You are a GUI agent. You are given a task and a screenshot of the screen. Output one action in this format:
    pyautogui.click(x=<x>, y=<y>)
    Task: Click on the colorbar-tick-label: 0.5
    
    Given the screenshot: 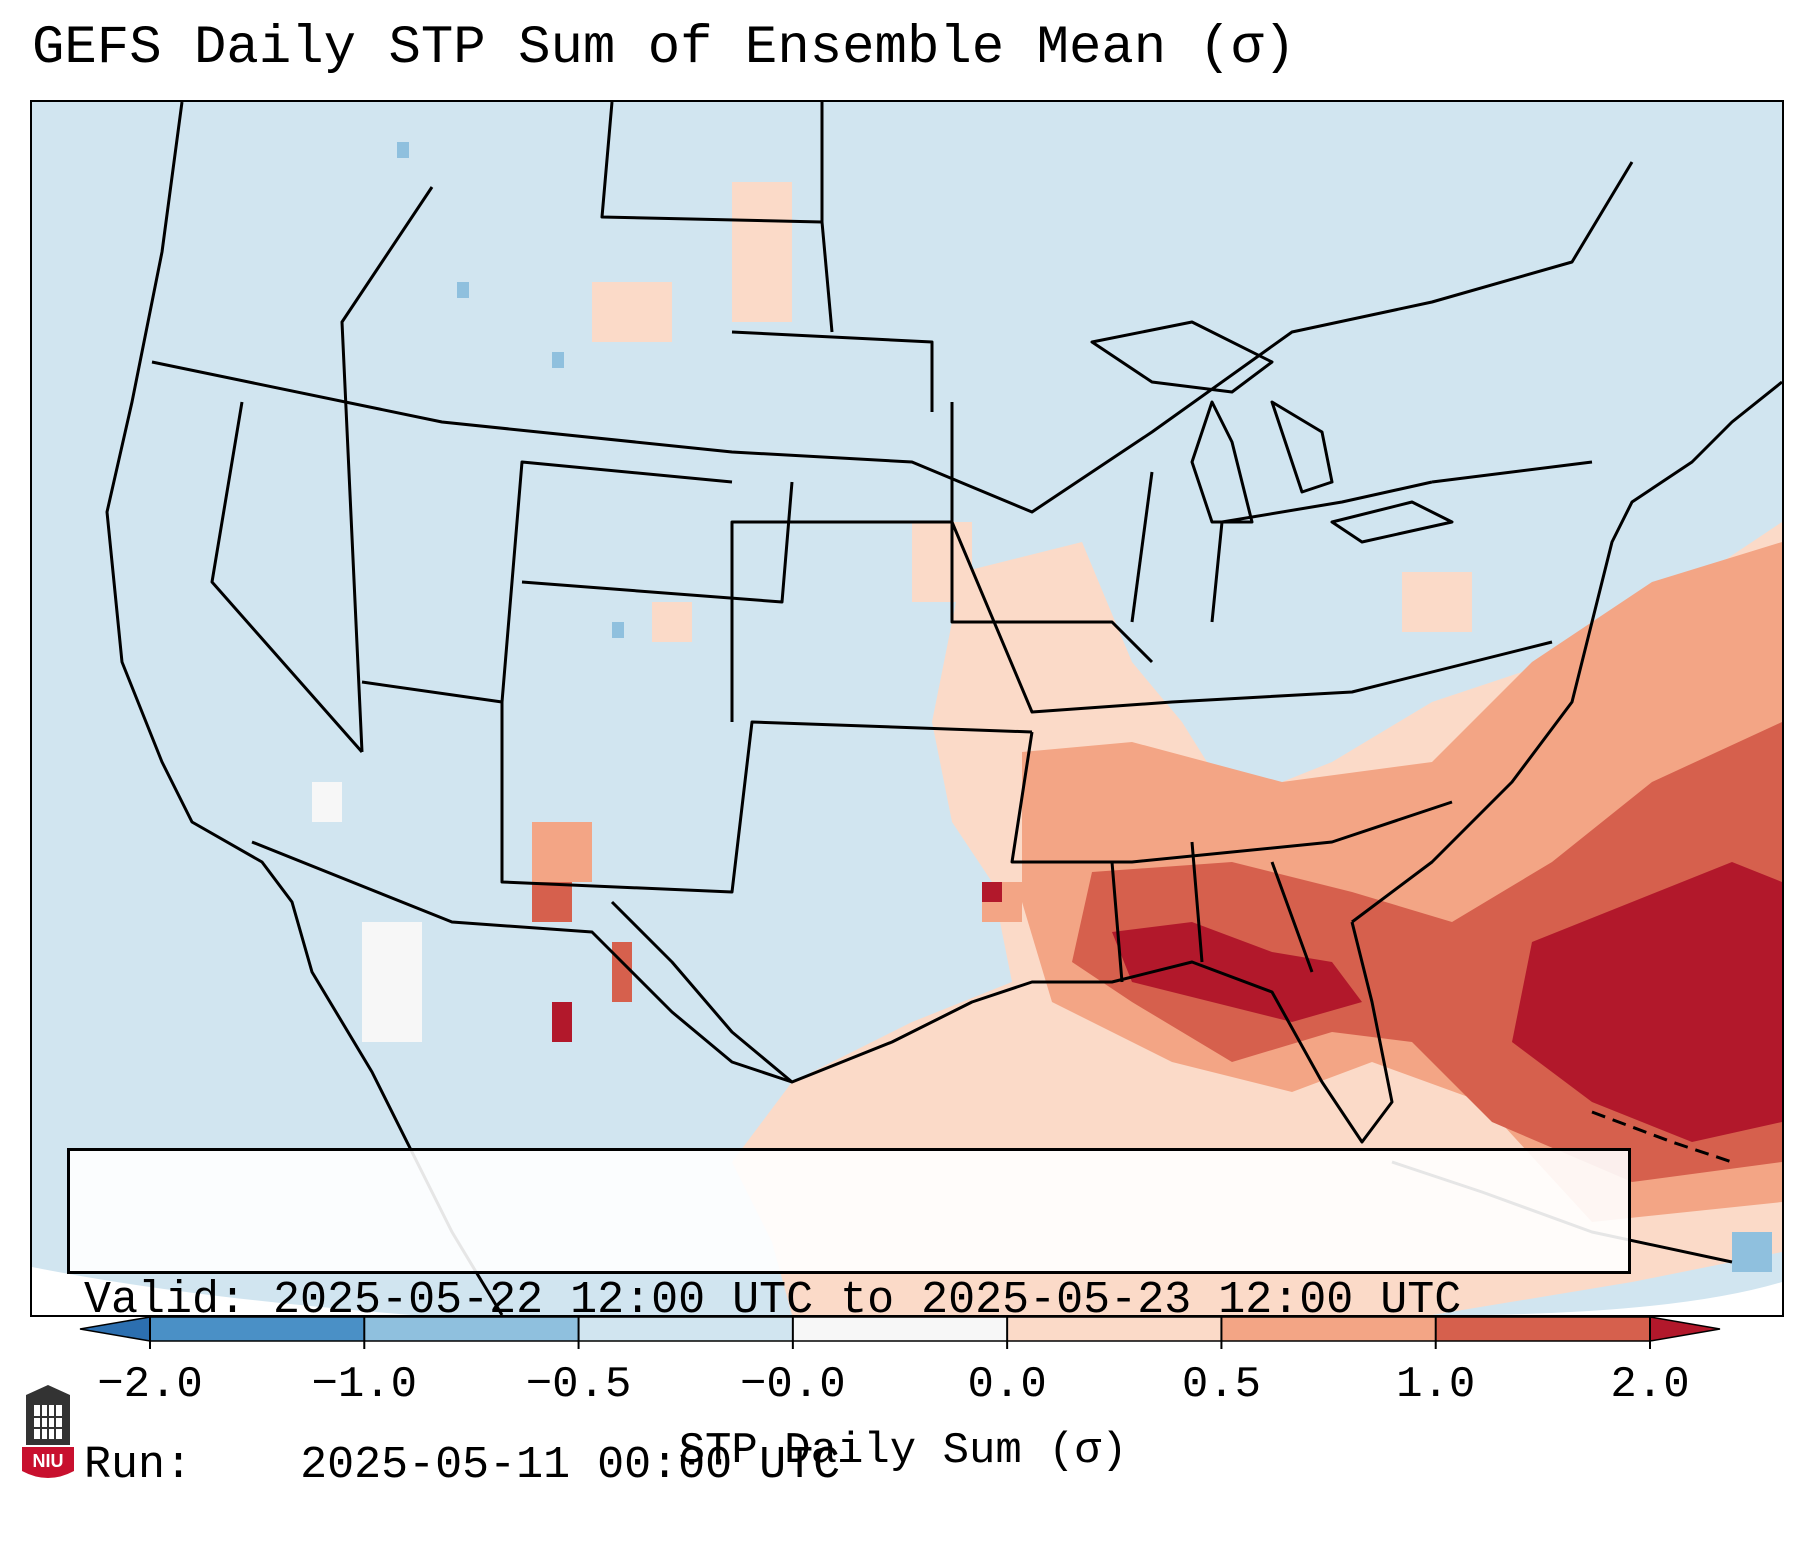 What is the action you would take?
    pyautogui.click(x=1221, y=1385)
    